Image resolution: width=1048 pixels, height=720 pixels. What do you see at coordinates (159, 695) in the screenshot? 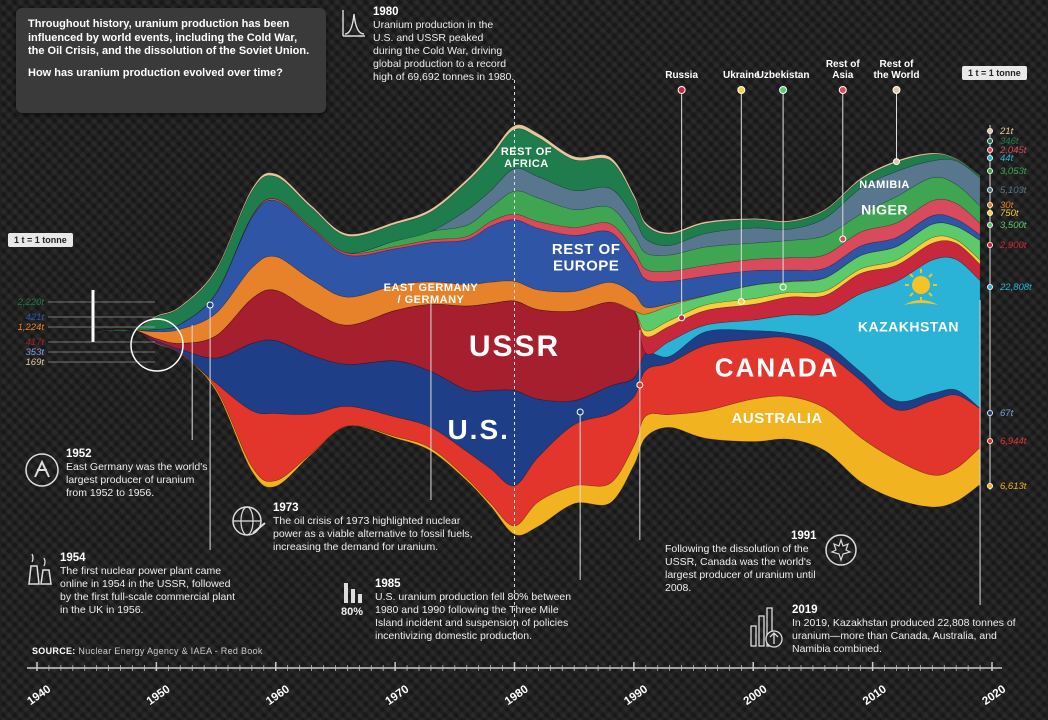
I see `x-tick-label: 1950` at bounding box center [159, 695].